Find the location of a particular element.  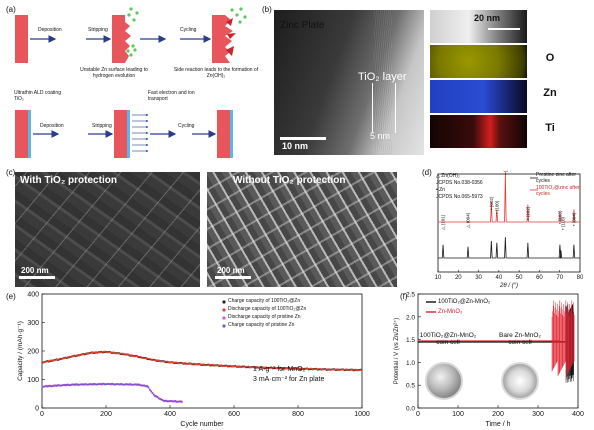

panel-label-a: (a) is located at coordinates (11, 9).